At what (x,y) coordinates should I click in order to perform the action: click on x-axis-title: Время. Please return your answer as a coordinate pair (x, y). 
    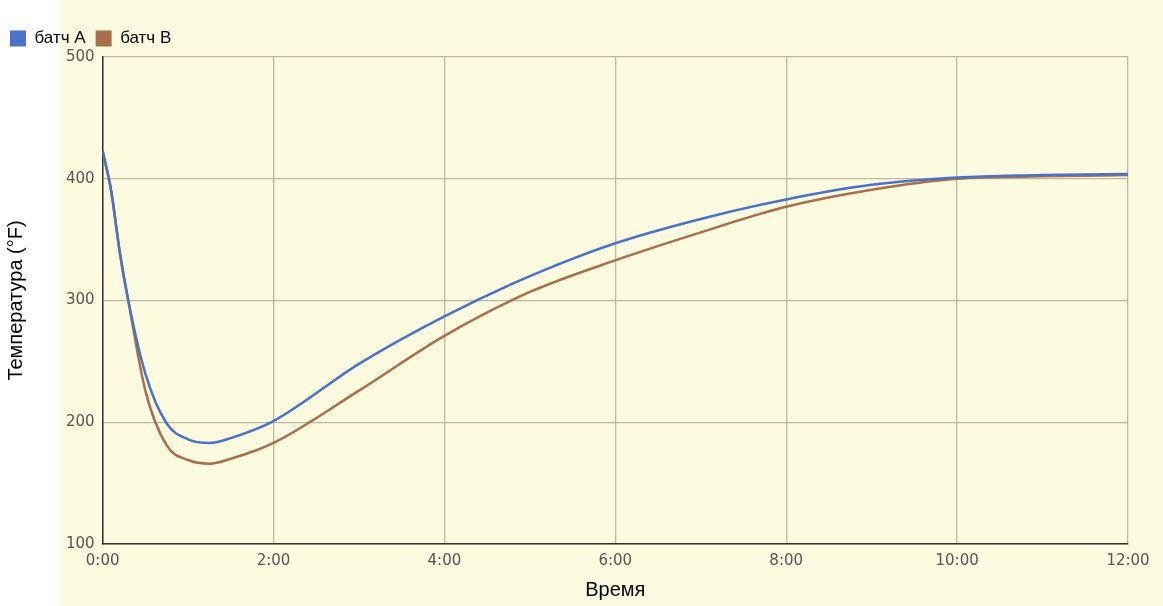
    Looking at the image, I should click on (615, 588).